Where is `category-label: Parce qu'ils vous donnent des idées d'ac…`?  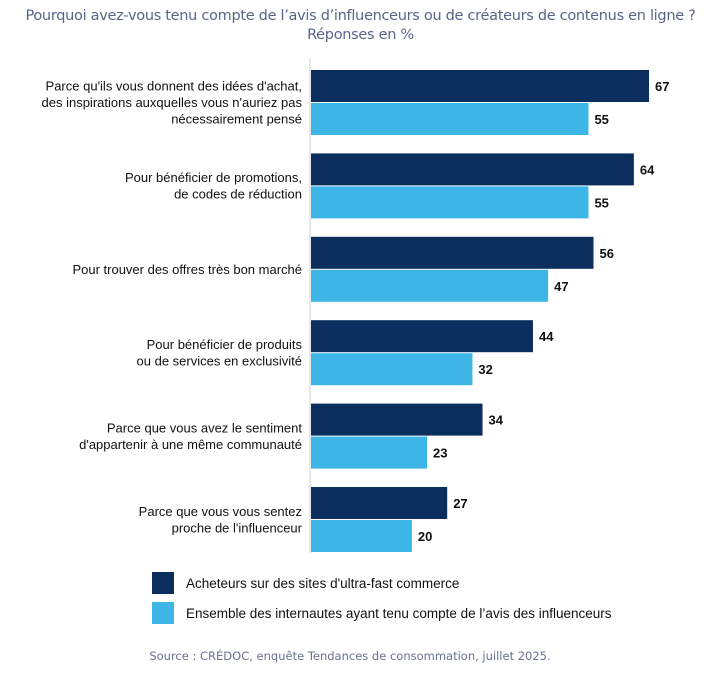 category-label: Parce qu'ils vous donnent des idées d'ac… is located at coordinates (174, 86).